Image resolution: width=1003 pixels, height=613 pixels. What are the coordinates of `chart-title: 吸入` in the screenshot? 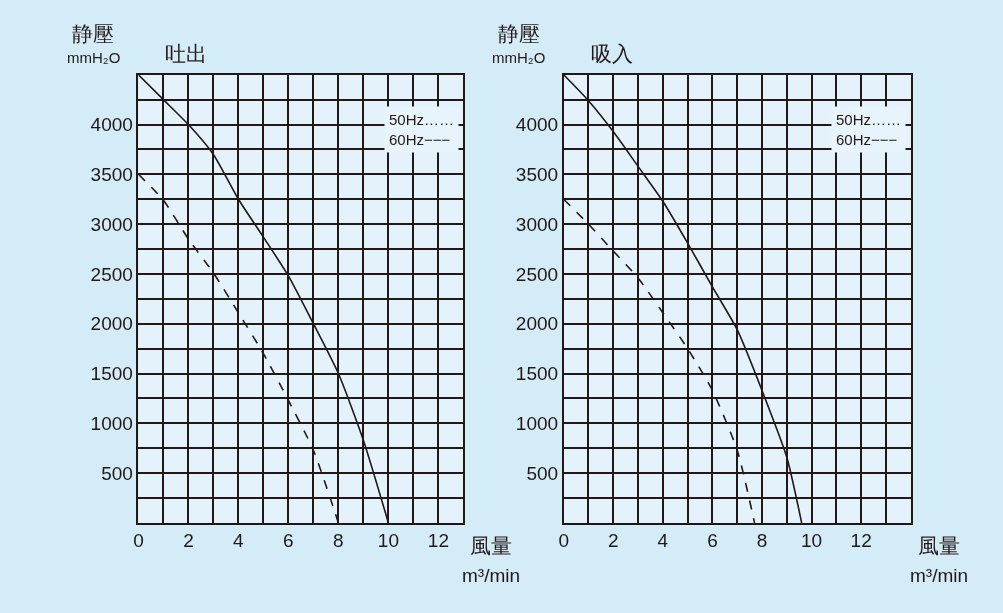 It's located at (612, 53).